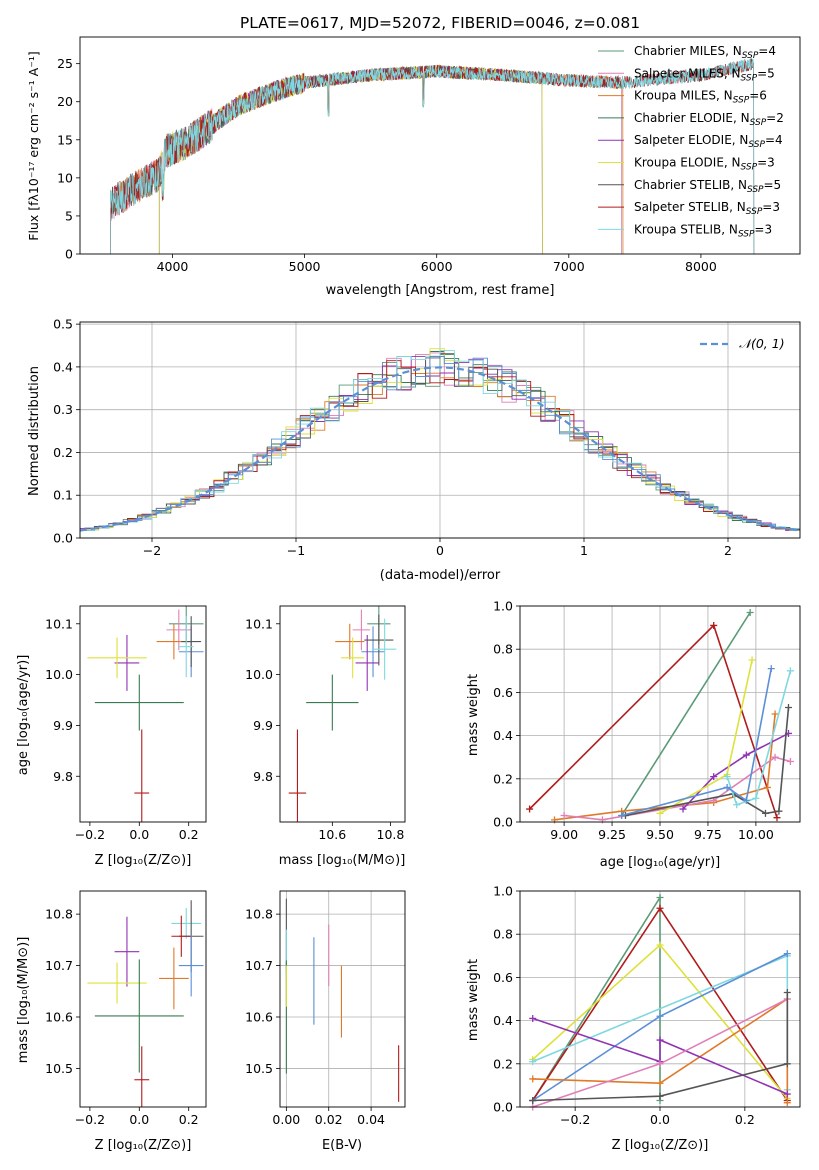 This screenshot has width=819, height=1170. I want to click on x-tick-label: 0.2, so click(189, 834).